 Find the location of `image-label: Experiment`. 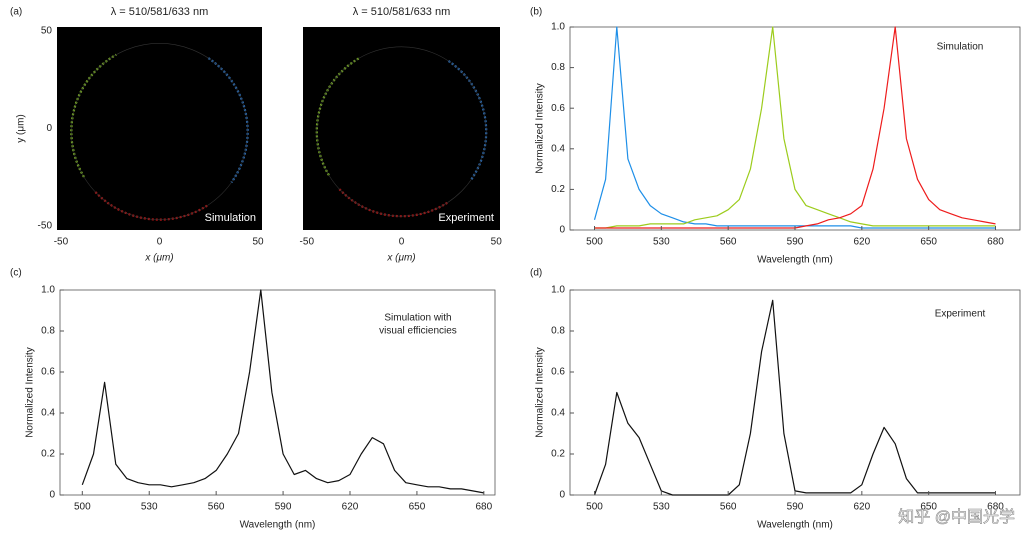

image-label: Experiment is located at coordinates (466, 218).